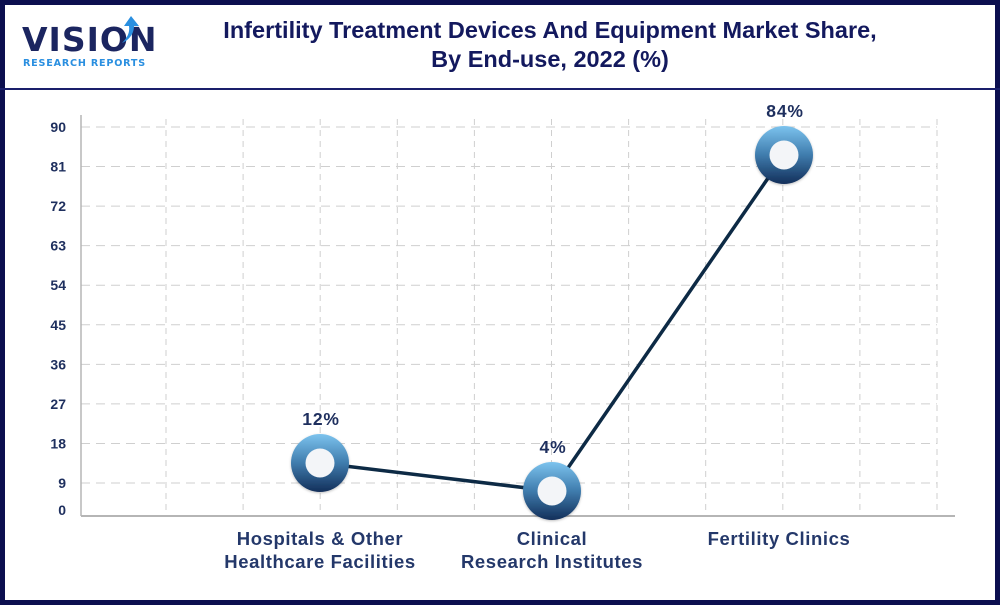 The width and height of the screenshot is (1000, 605). I want to click on header-divider, so click(500, 89).